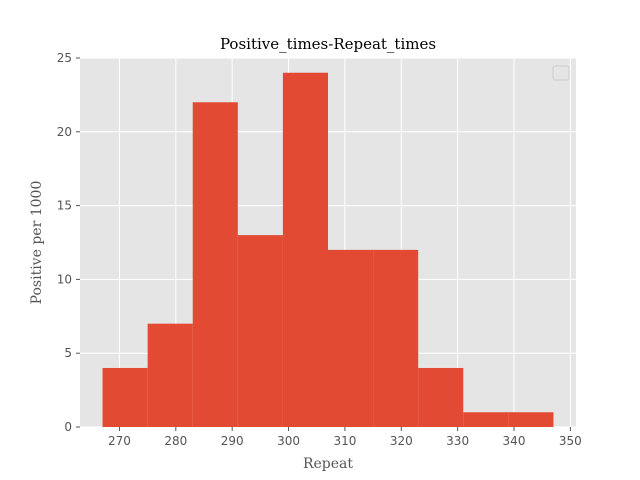 The image size is (640, 480). I want to click on x-tick-label: 340, so click(514, 441).